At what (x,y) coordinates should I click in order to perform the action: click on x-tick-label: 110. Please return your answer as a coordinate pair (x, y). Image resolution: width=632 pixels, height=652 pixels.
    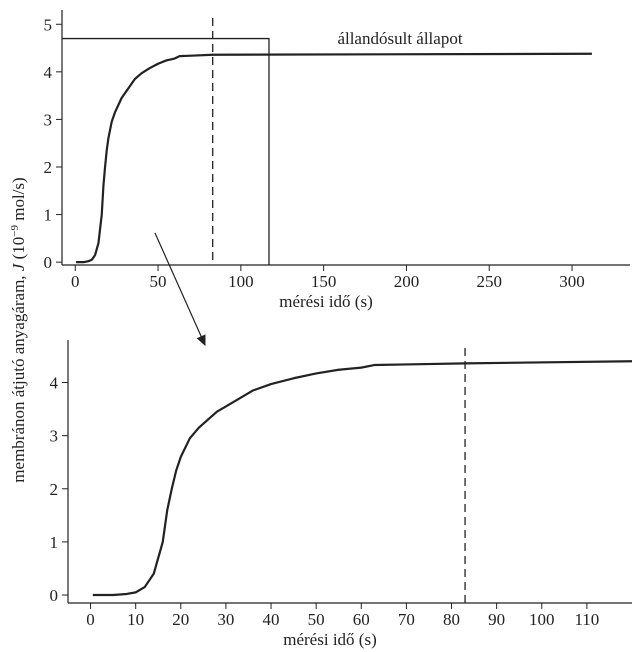
    Looking at the image, I should click on (586, 619).